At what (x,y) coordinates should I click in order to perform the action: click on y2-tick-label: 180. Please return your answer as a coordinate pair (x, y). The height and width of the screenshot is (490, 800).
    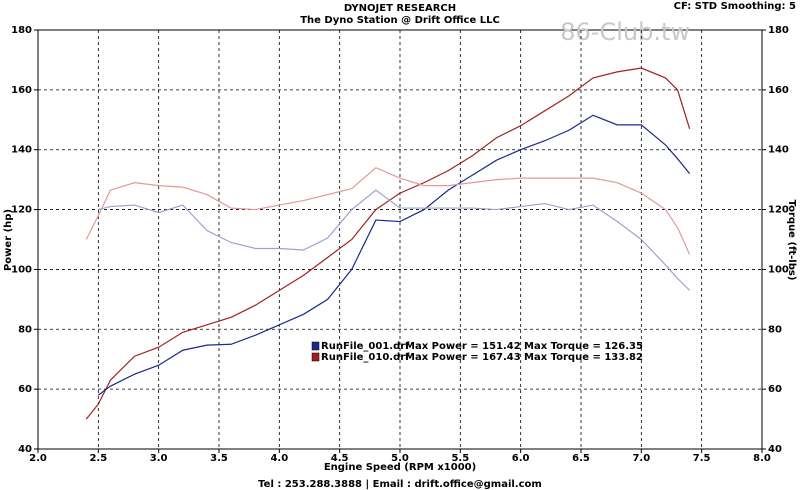
    Looking at the image, I should click on (778, 30).